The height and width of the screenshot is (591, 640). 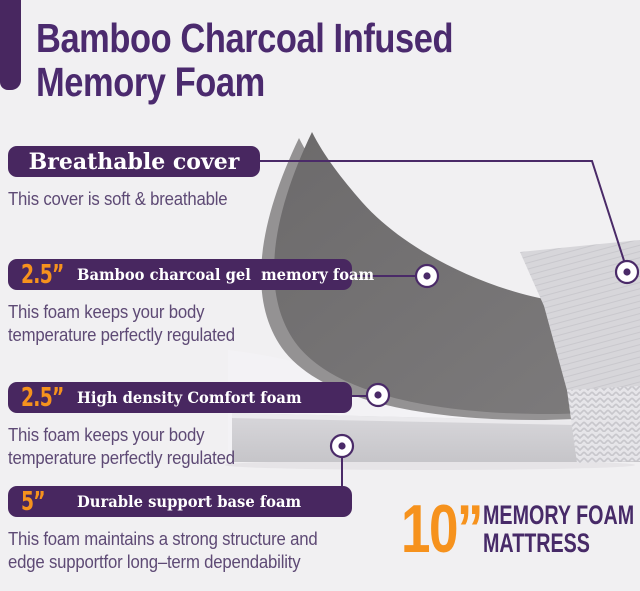 I want to click on layer-banner-memory-foam: 2.5” Bamboo charcoal gel memory foam, so click(x=191, y=274).